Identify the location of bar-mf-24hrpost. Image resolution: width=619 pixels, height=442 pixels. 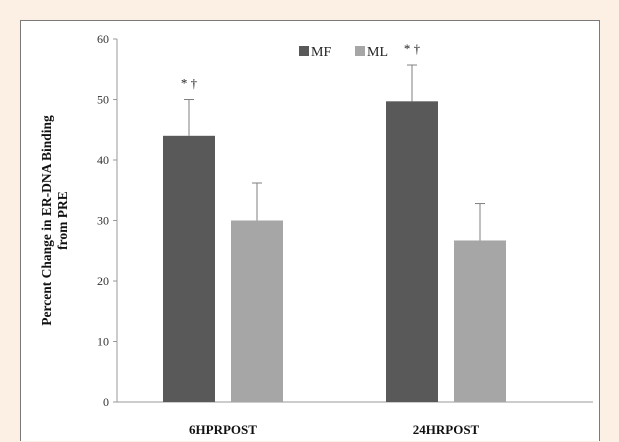
(412, 251).